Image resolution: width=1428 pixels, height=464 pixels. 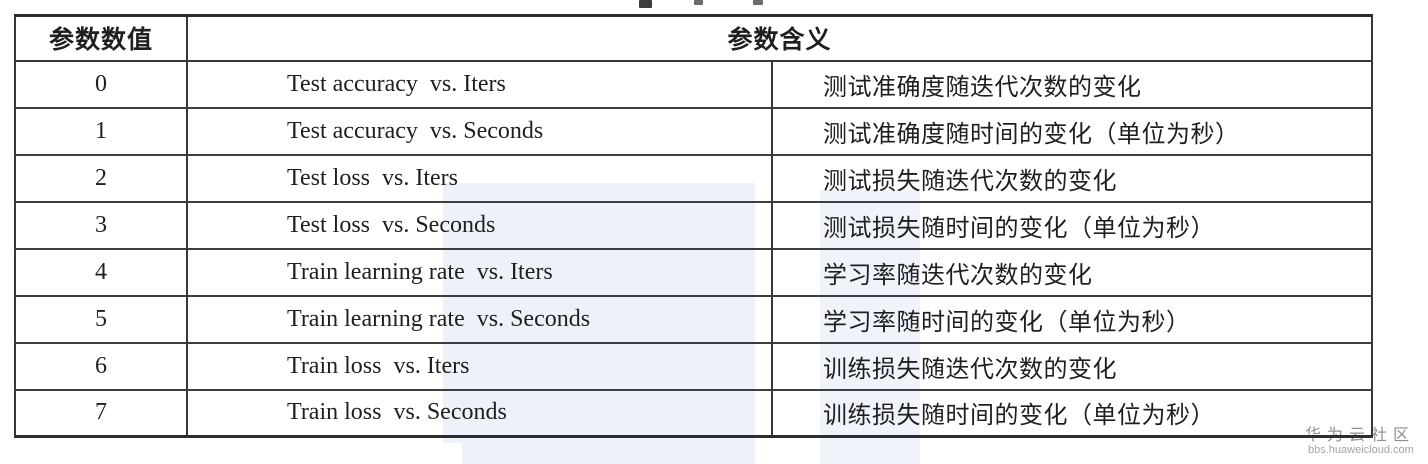 What do you see at coordinates (1072, 271) in the screenshot?
I see `cell-chinese: 学习率随迭代次数的变化` at bounding box center [1072, 271].